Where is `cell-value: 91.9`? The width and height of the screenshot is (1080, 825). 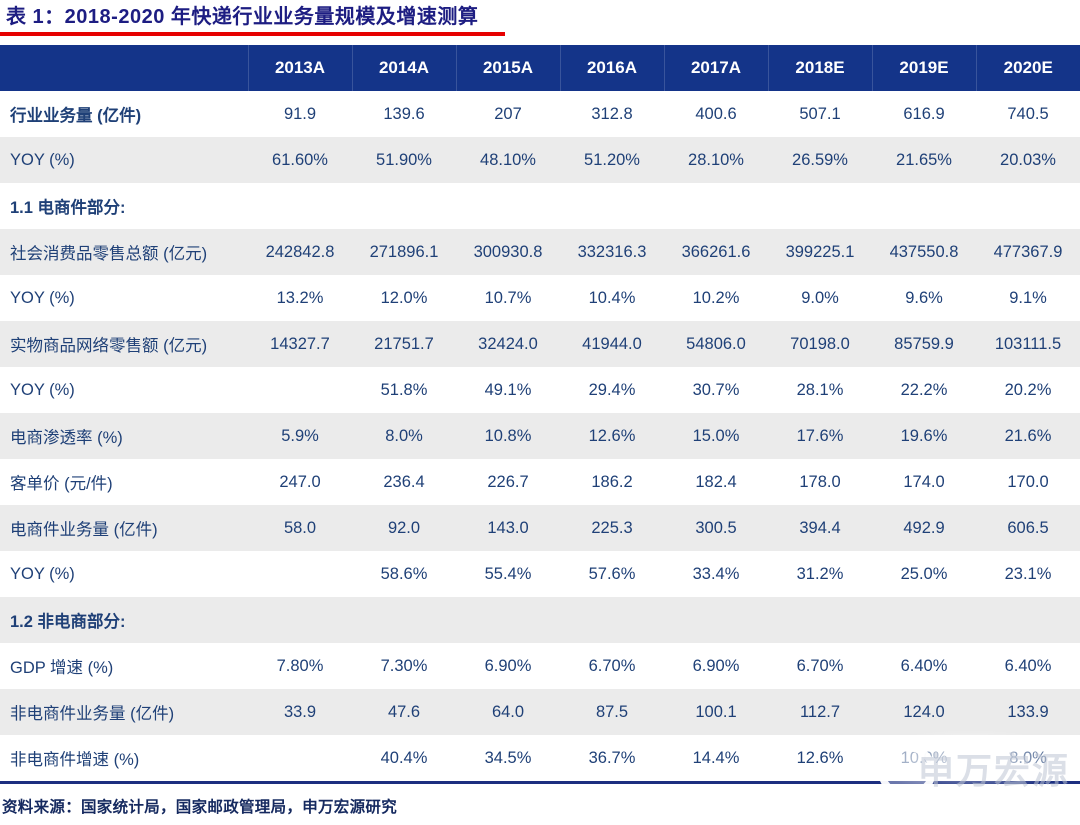 cell-value: 91.9 is located at coordinates (300, 113).